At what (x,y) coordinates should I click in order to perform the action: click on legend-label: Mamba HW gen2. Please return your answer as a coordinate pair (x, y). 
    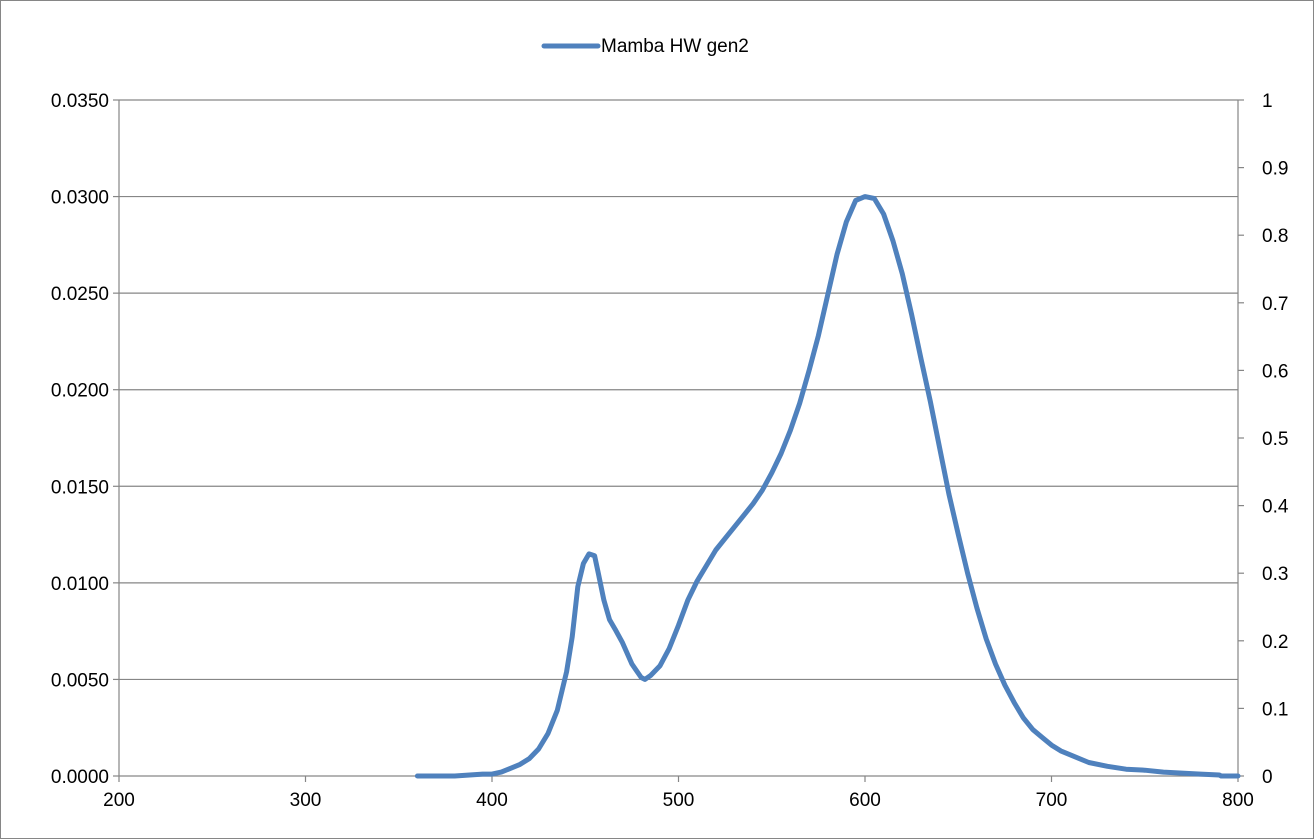
    Looking at the image, I should click on (675, 46).